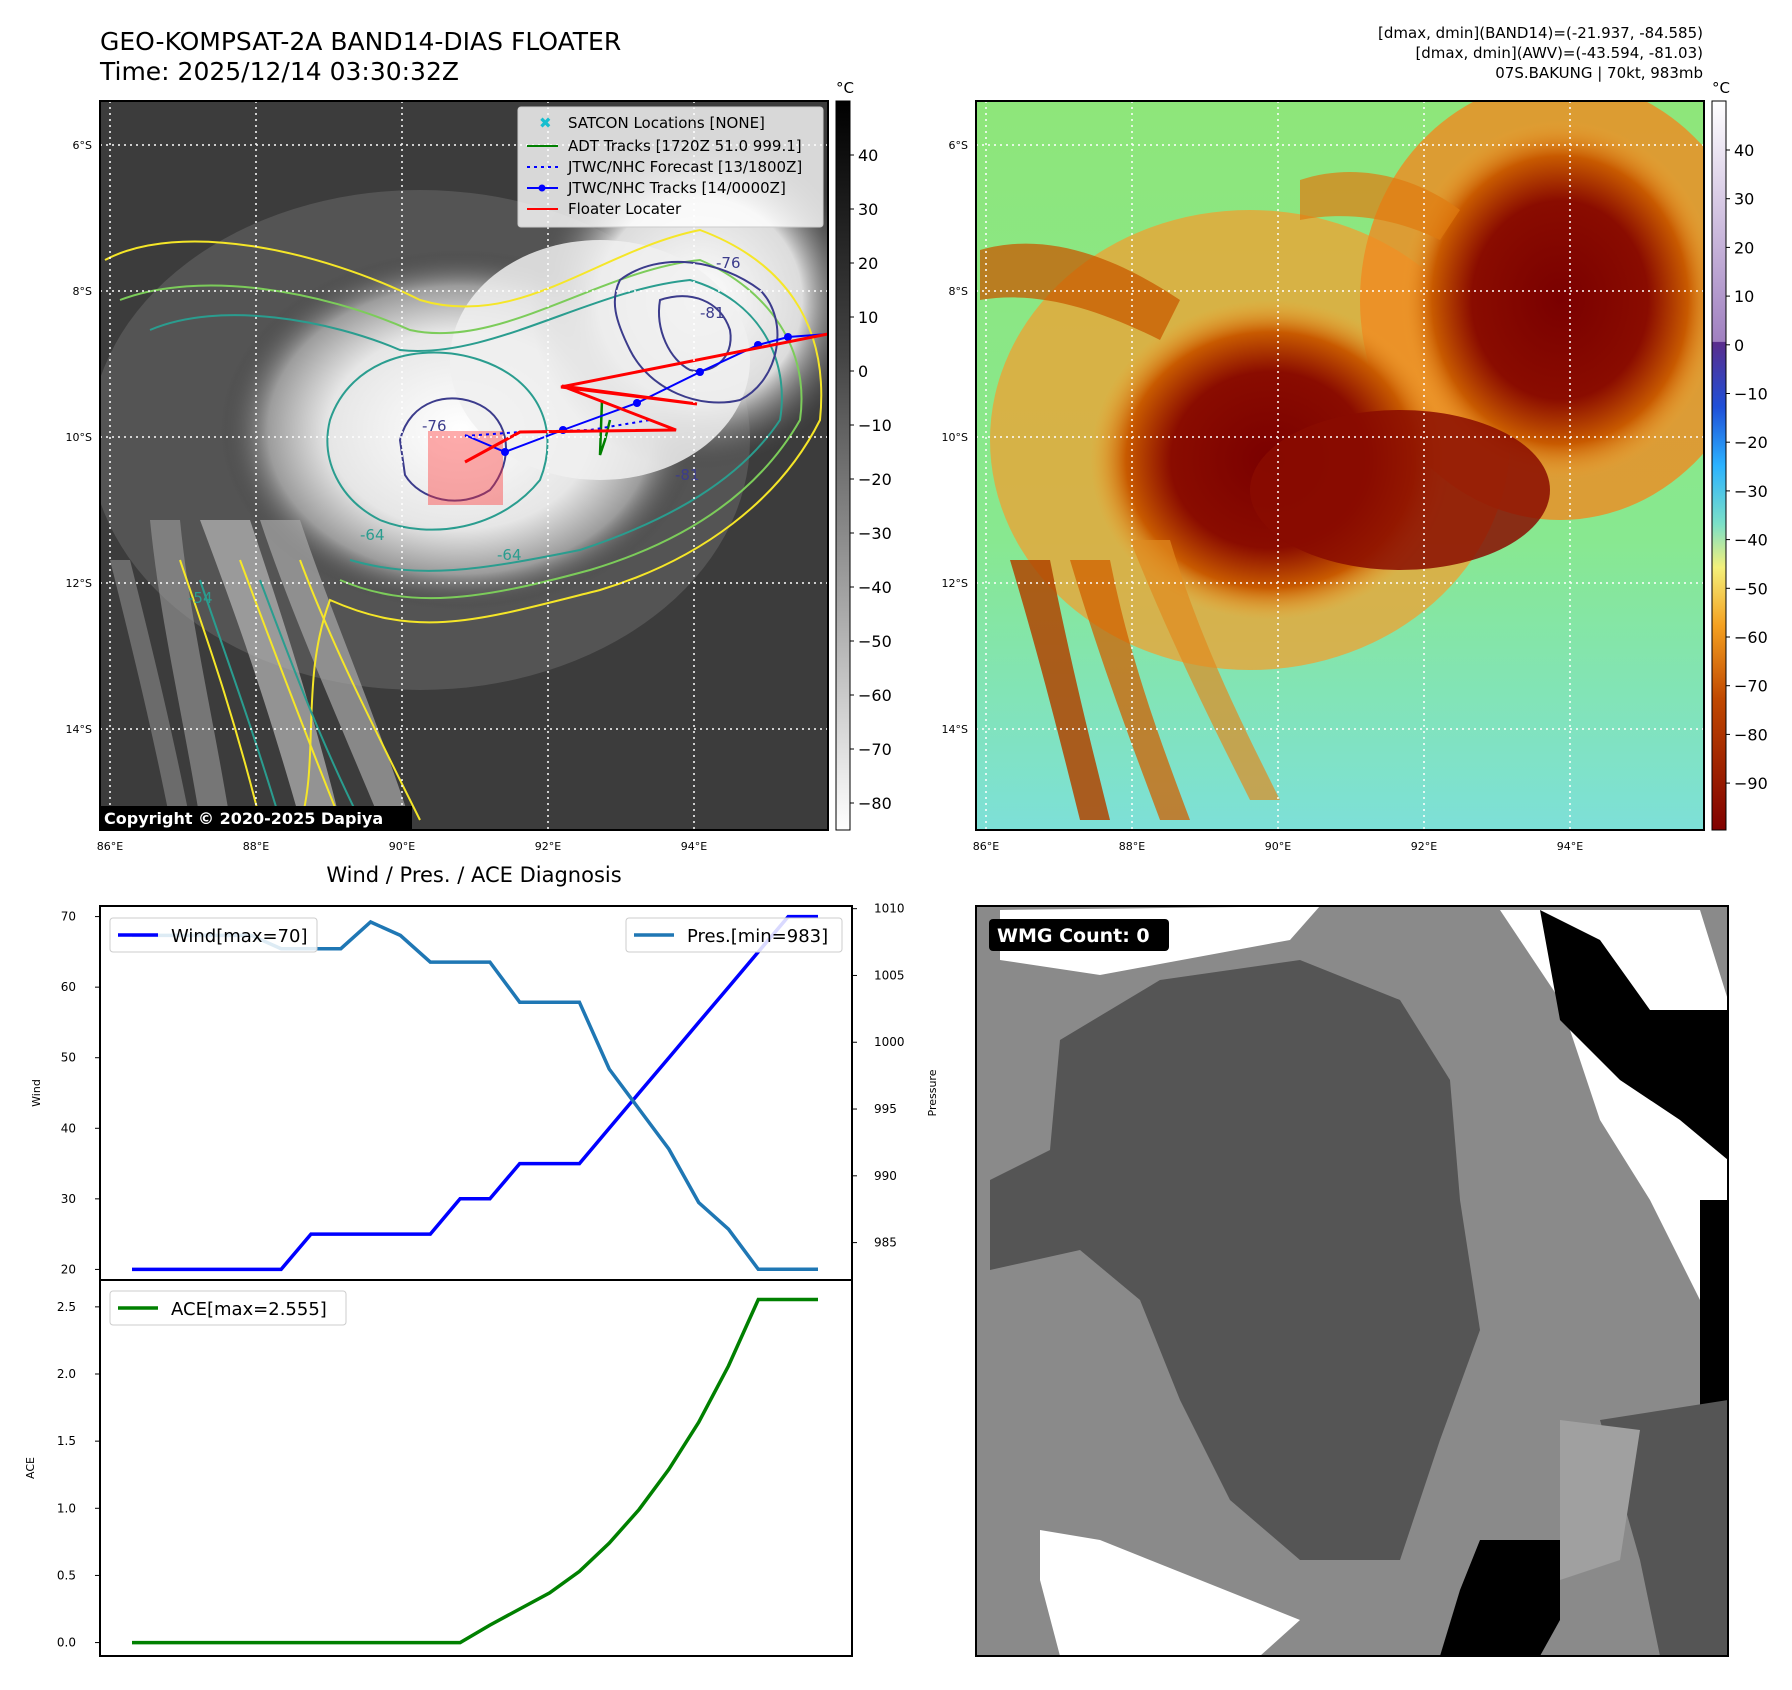 Image resolution: width=1792 pixels, height=1690 pixels. What do you see at coordinates (889, 909) in the screenshot?
I see `ytick-label: 1010` at bounding box center [889, 909].